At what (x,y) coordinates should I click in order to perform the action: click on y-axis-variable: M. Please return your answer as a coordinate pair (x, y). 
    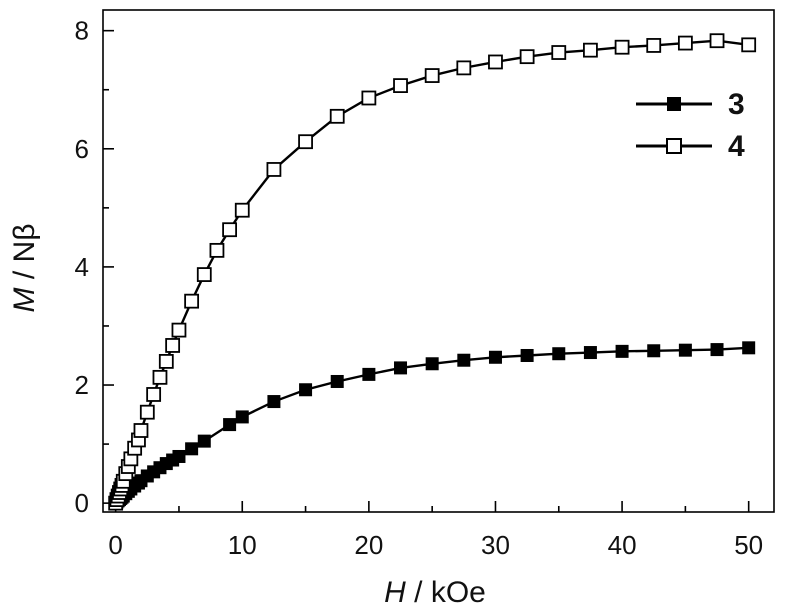
    Looking at the image, I should click on (24, 299).